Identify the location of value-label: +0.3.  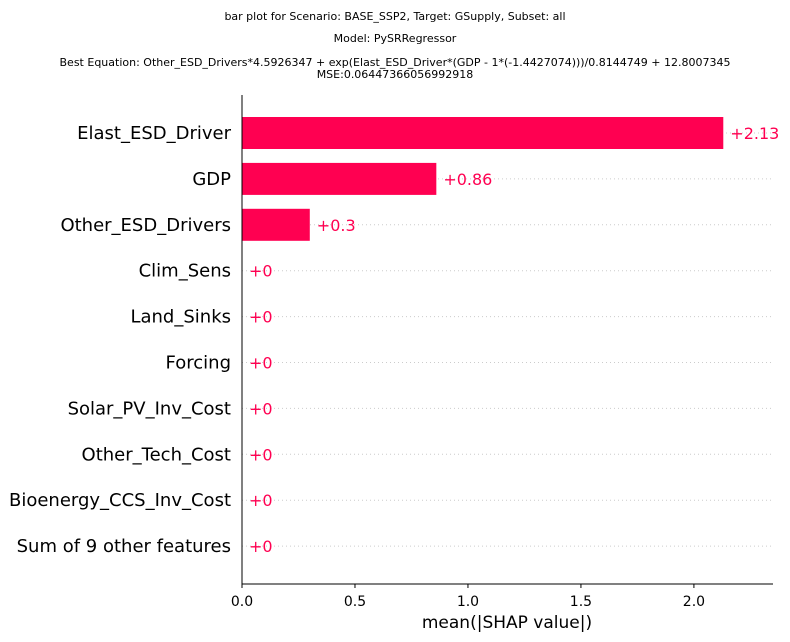
(336, 225).